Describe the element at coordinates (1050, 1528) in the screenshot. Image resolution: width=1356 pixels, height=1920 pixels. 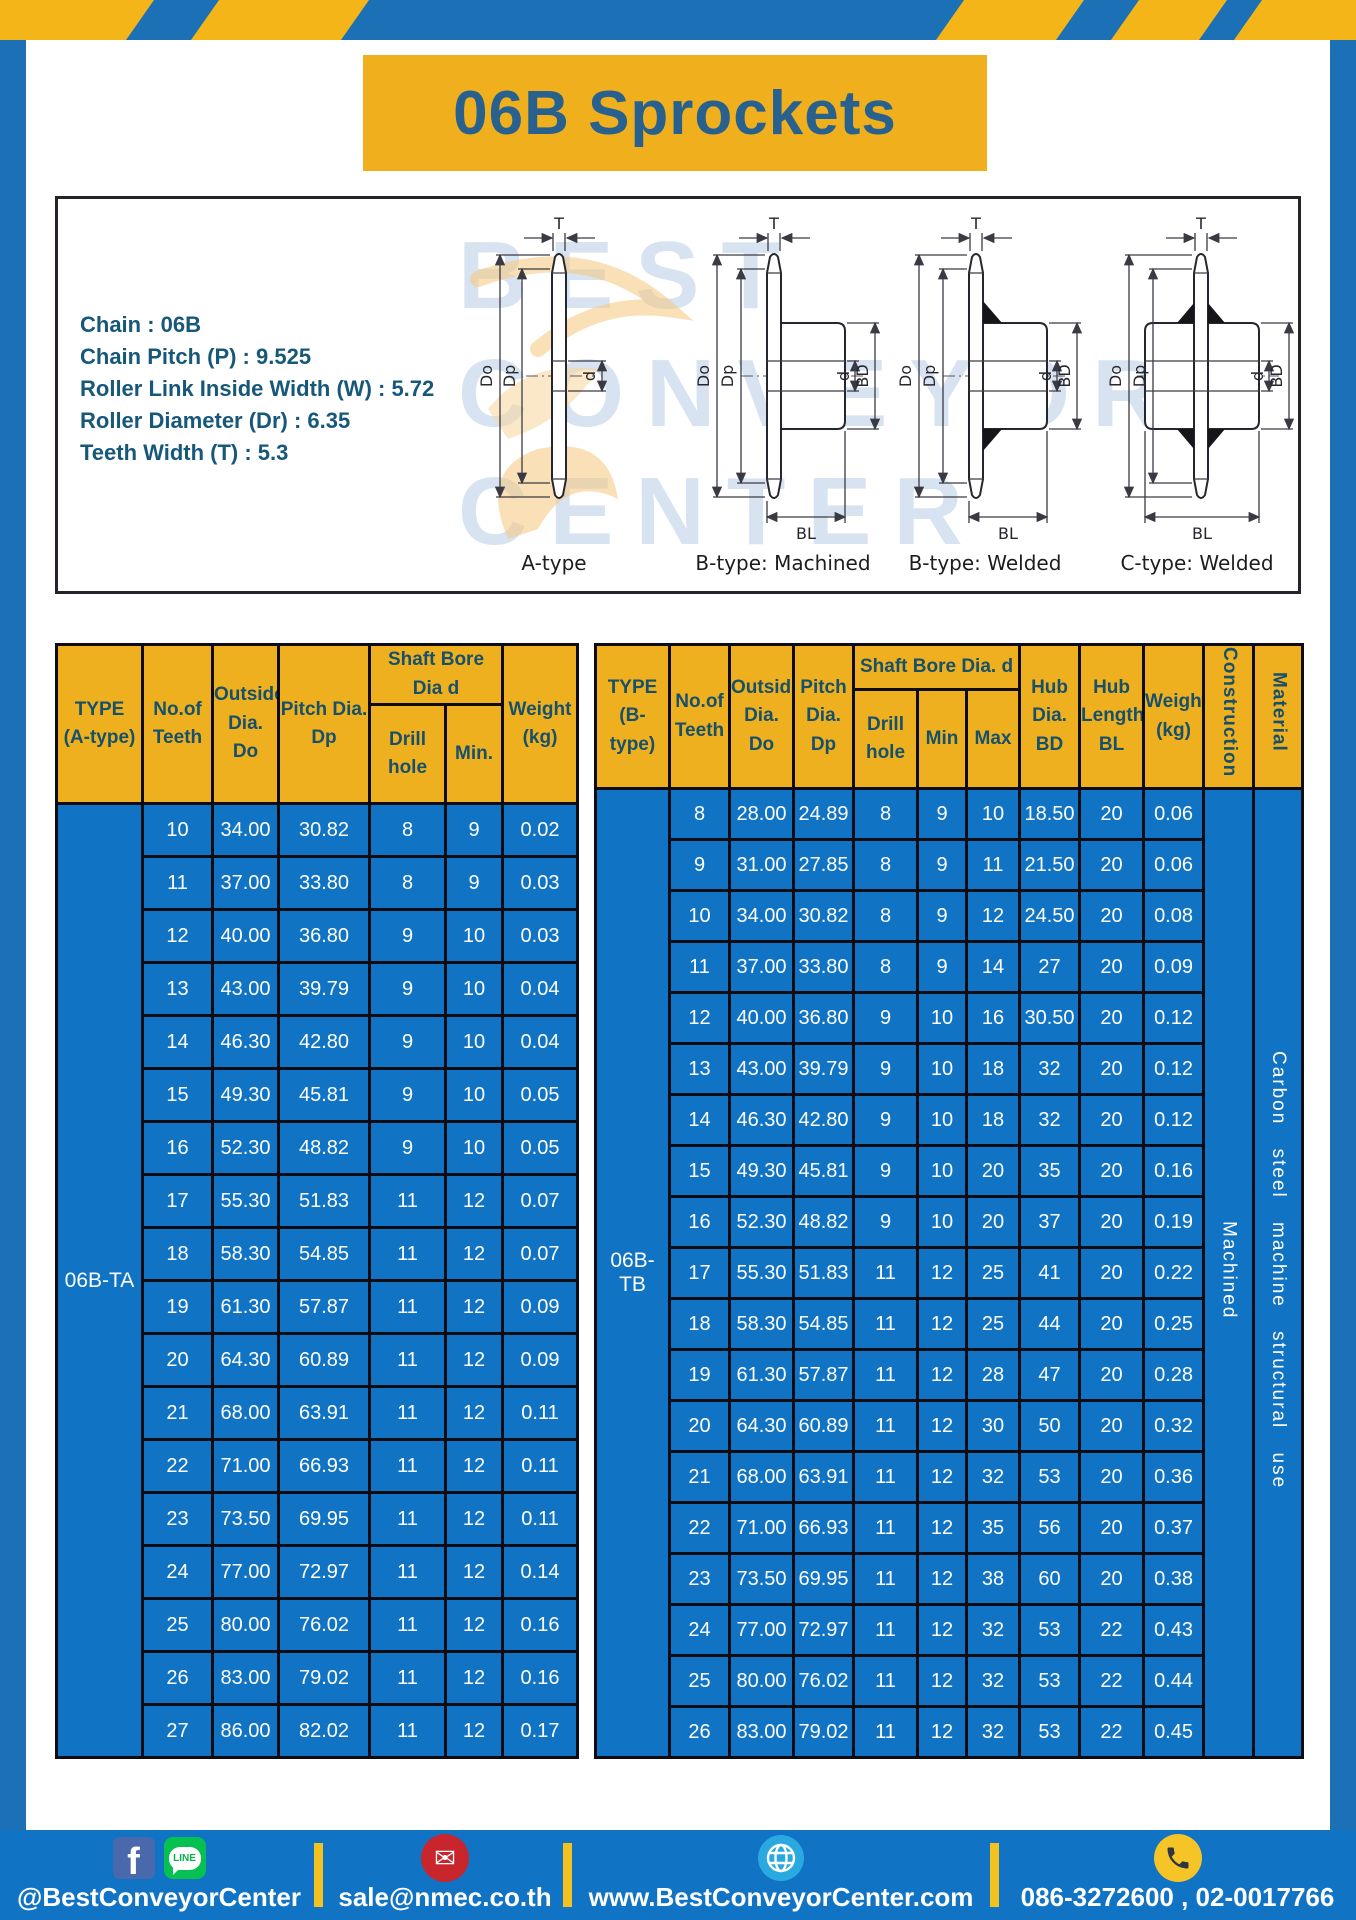
I see `table-cell: 56` at that location.